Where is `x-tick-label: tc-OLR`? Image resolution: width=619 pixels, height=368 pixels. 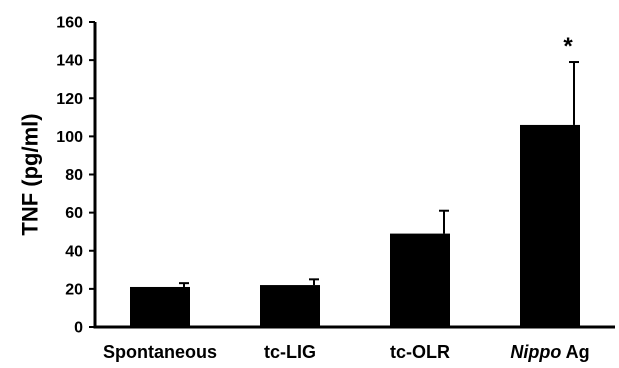
x-tick-label: tc-OLR is located at coordinates (420, 352).